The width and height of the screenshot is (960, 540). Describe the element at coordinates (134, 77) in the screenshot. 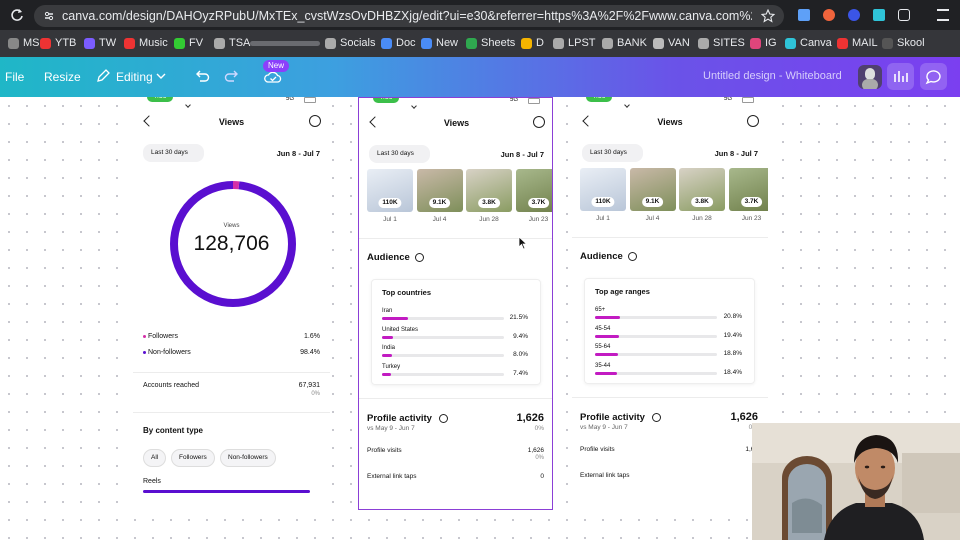

I see `editing-mode: Editing` at that location.